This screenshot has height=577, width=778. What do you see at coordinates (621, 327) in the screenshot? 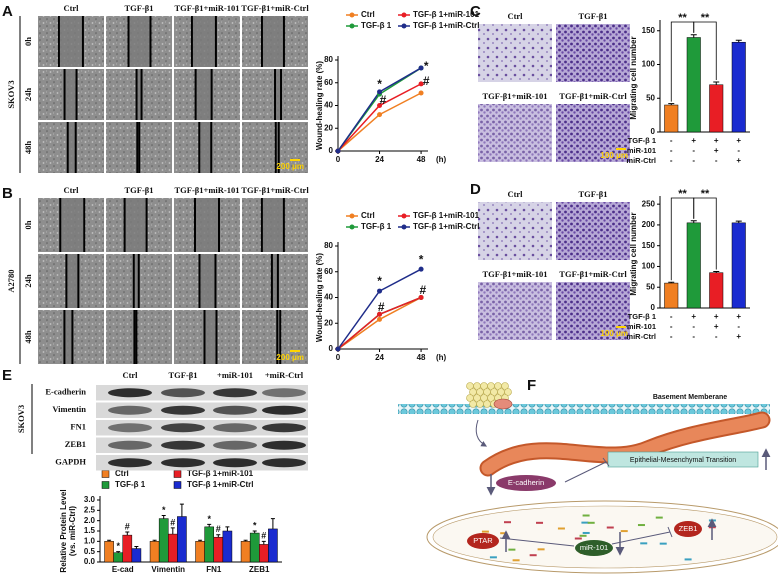
I see `scale-bar` at bounding box center [621, 327].